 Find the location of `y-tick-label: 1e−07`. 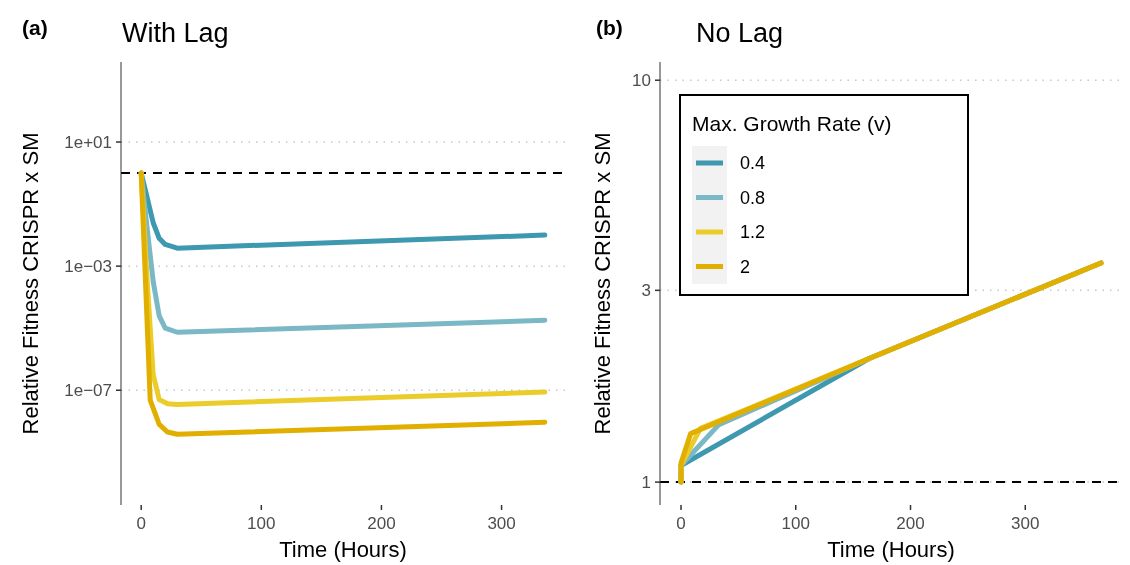

y-tick-label: 1e−07 is located at coordinates (88, 391).